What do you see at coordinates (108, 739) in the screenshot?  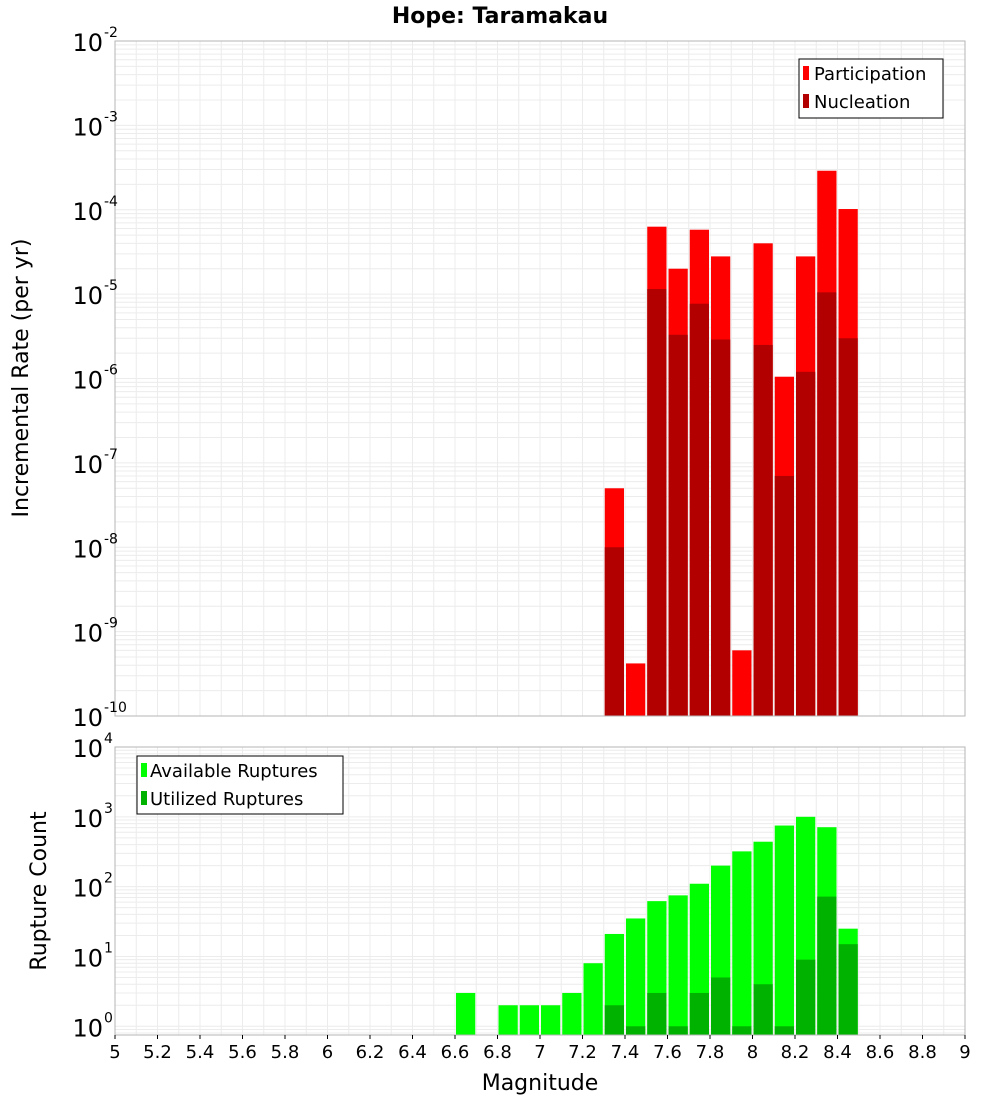 I see `y-tick-exponent: 4` at bounding box center [108, 739].